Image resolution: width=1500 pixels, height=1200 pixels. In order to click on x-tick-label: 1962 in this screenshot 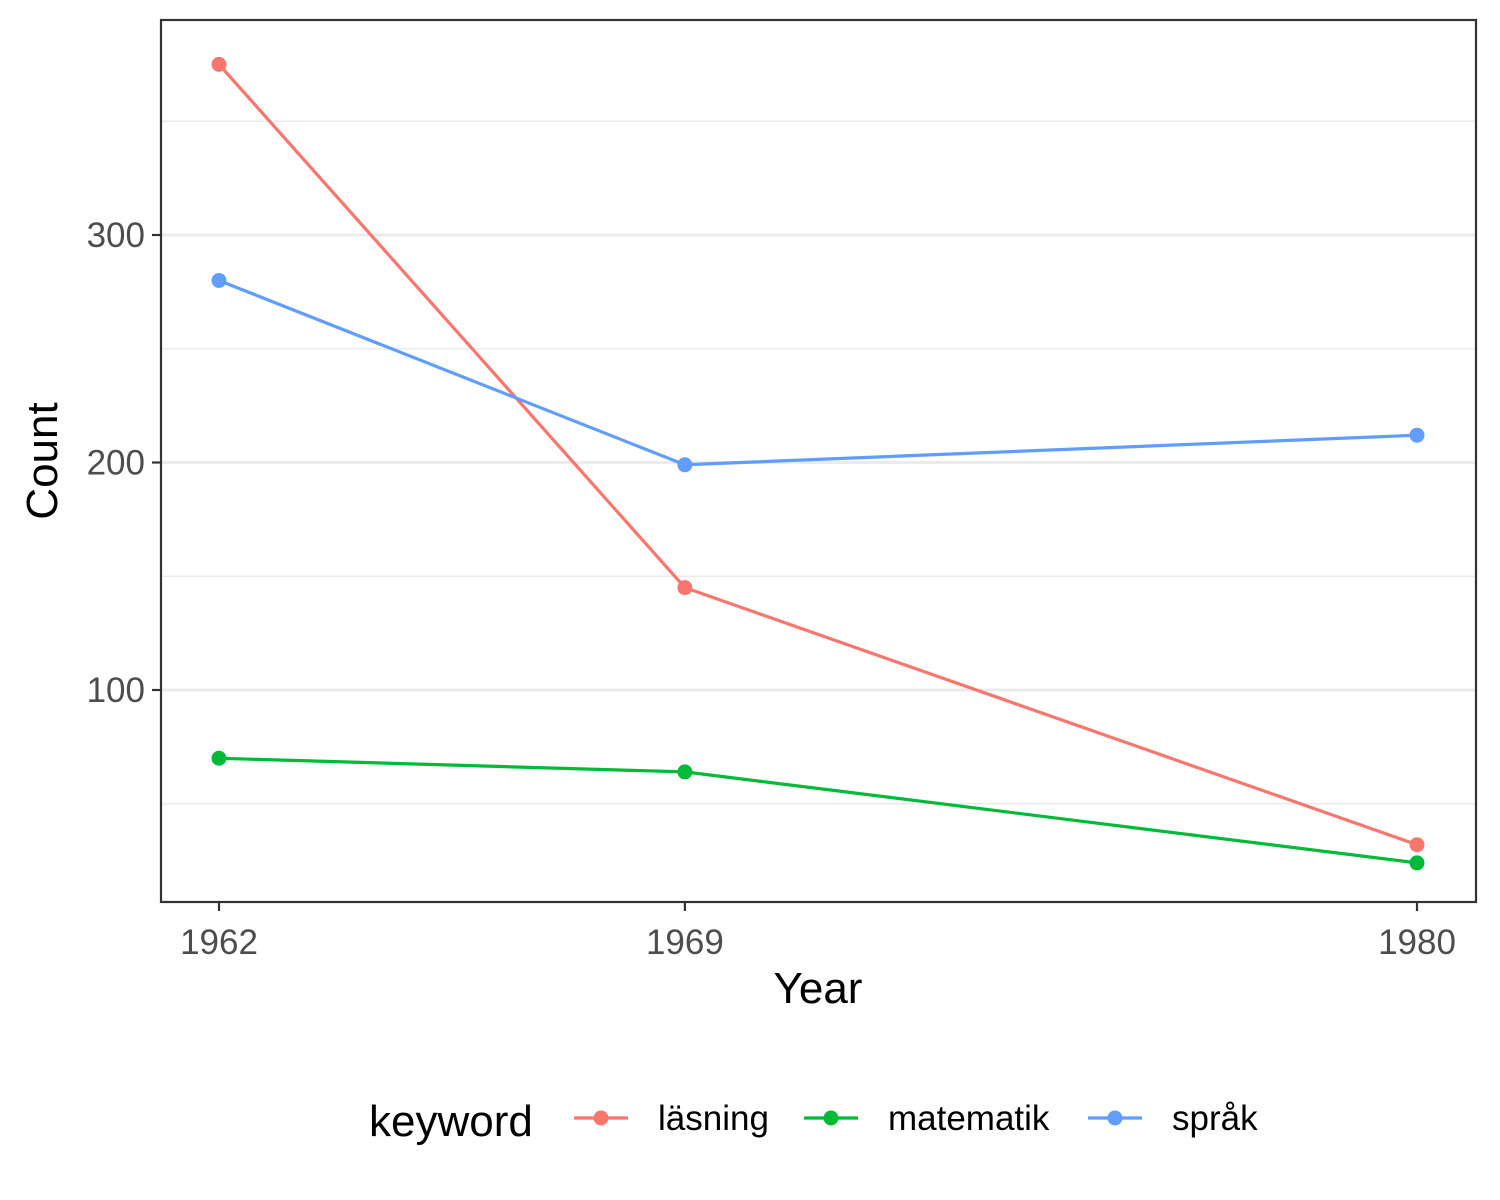, I will do `click(219, 942)`.